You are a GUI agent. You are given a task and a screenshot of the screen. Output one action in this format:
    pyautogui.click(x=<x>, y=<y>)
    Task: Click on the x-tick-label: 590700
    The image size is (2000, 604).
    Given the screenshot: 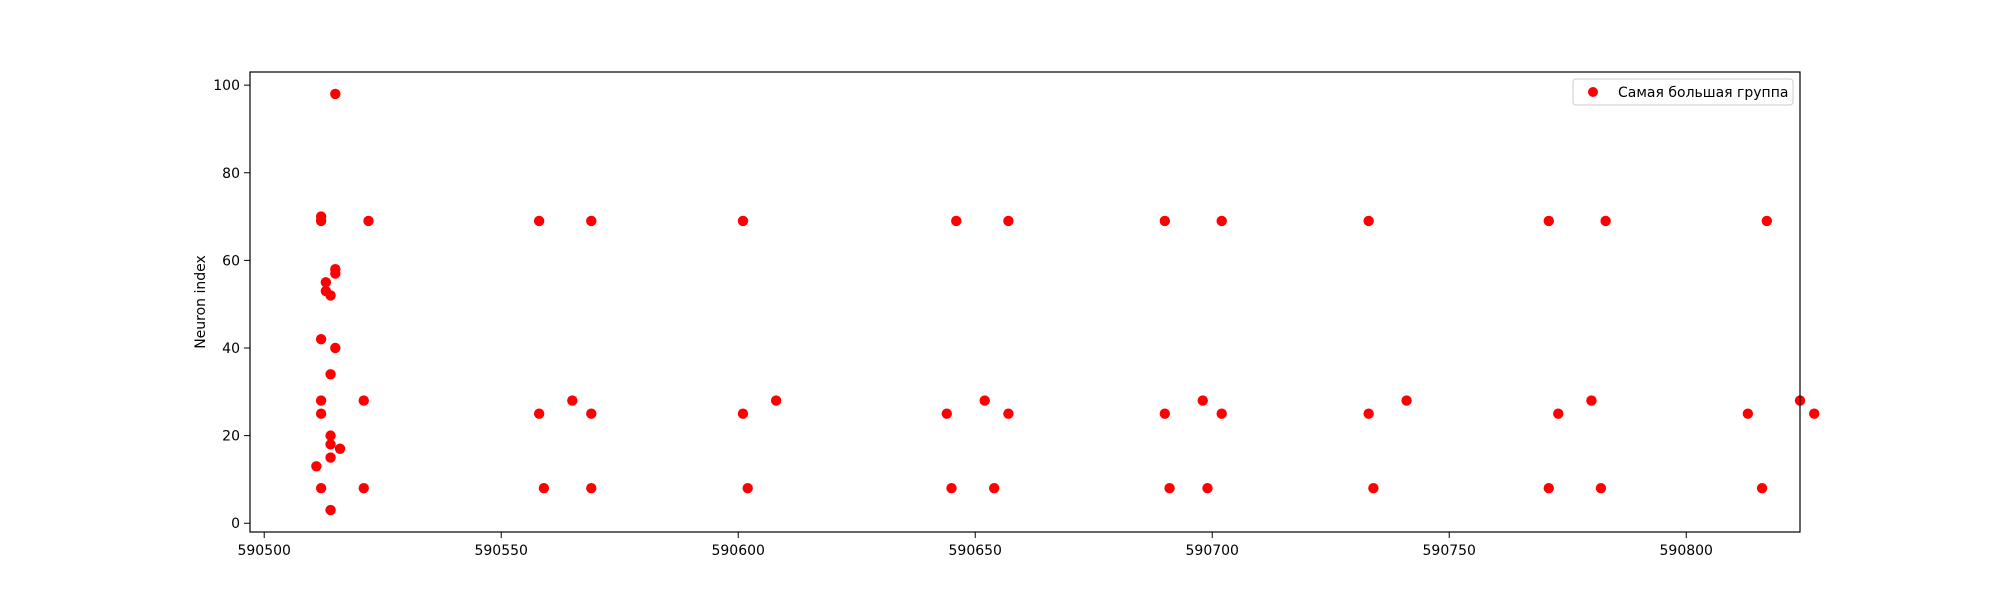 What is the action you would take?
    pyautogui.click(x=1212, y=551)
    